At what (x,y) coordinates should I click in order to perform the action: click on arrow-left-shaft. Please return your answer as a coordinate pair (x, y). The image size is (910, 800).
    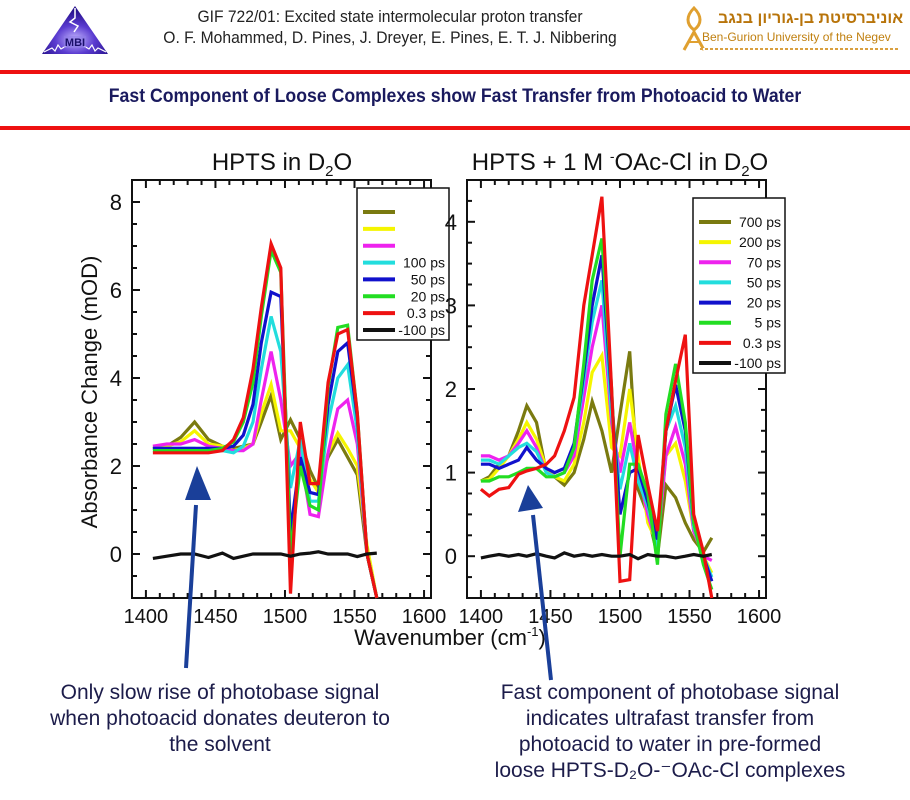
    Looking at the image, I should click on (191, 586).